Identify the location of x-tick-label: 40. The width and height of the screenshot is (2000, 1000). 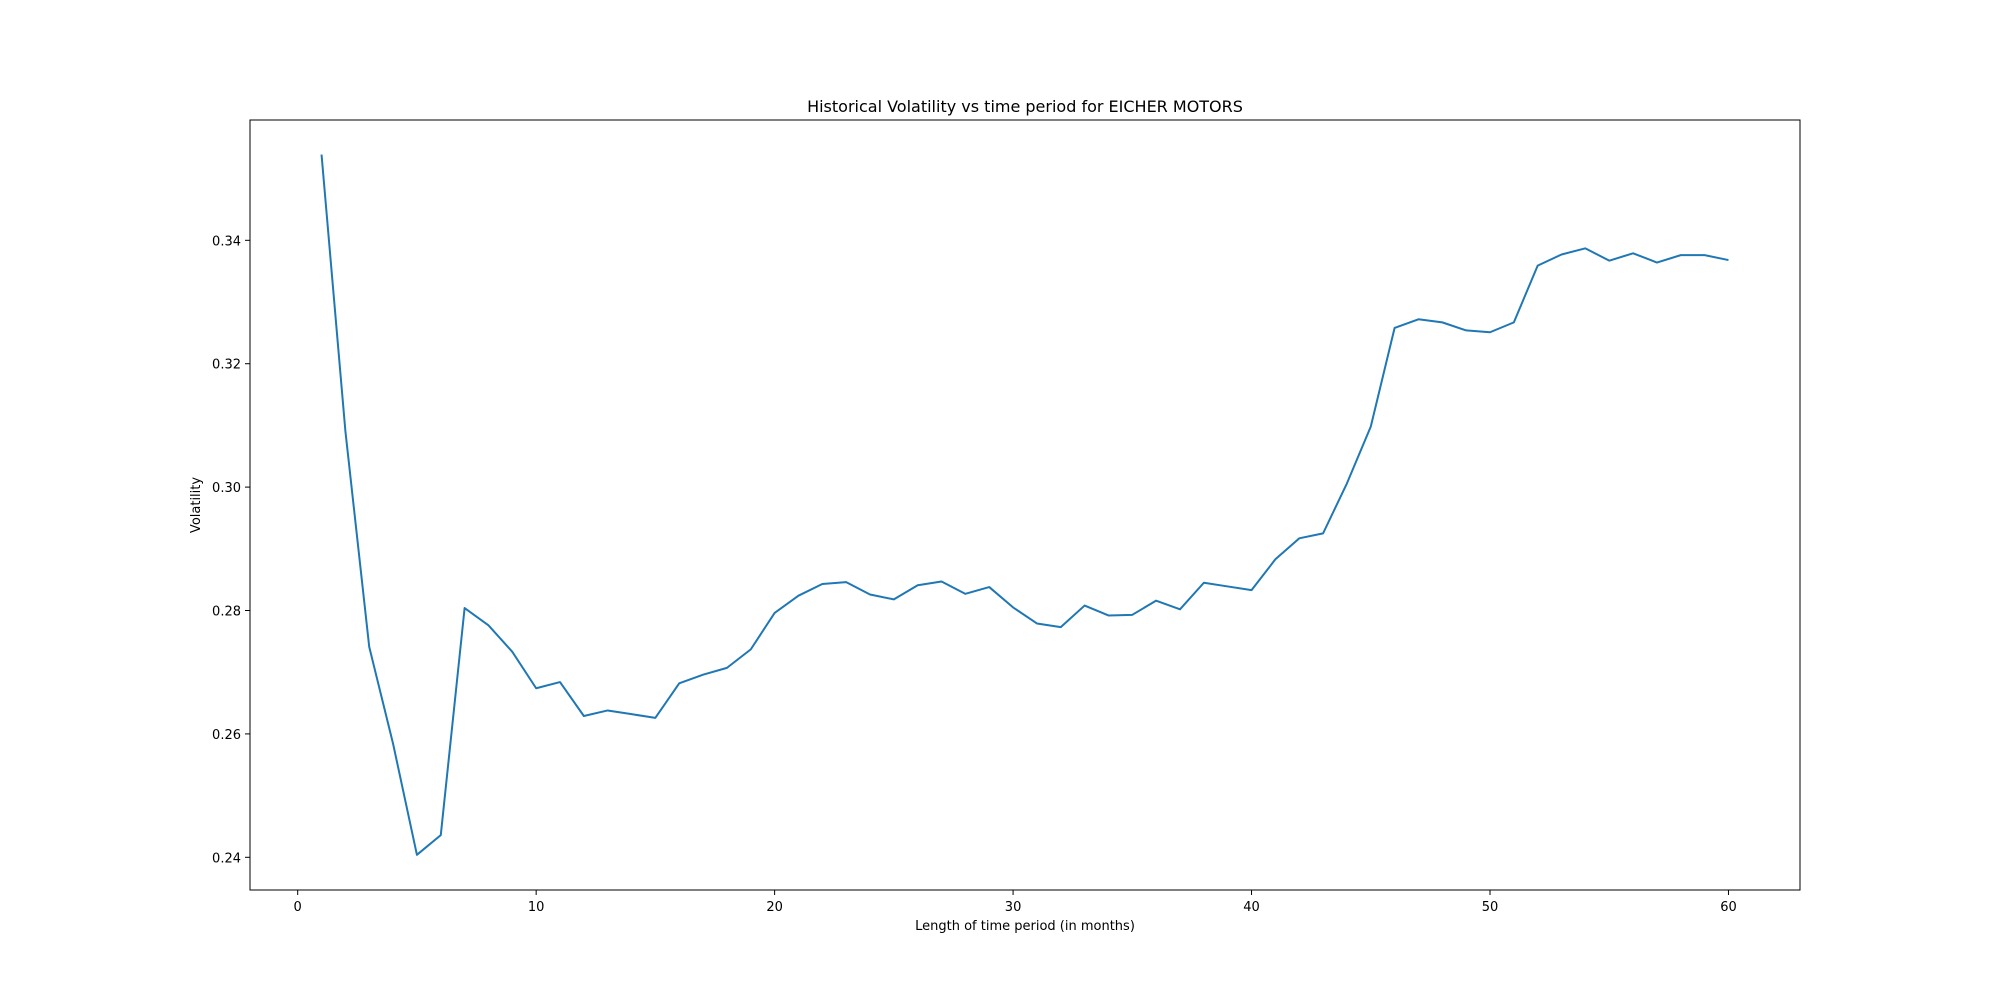
(1251, 907).